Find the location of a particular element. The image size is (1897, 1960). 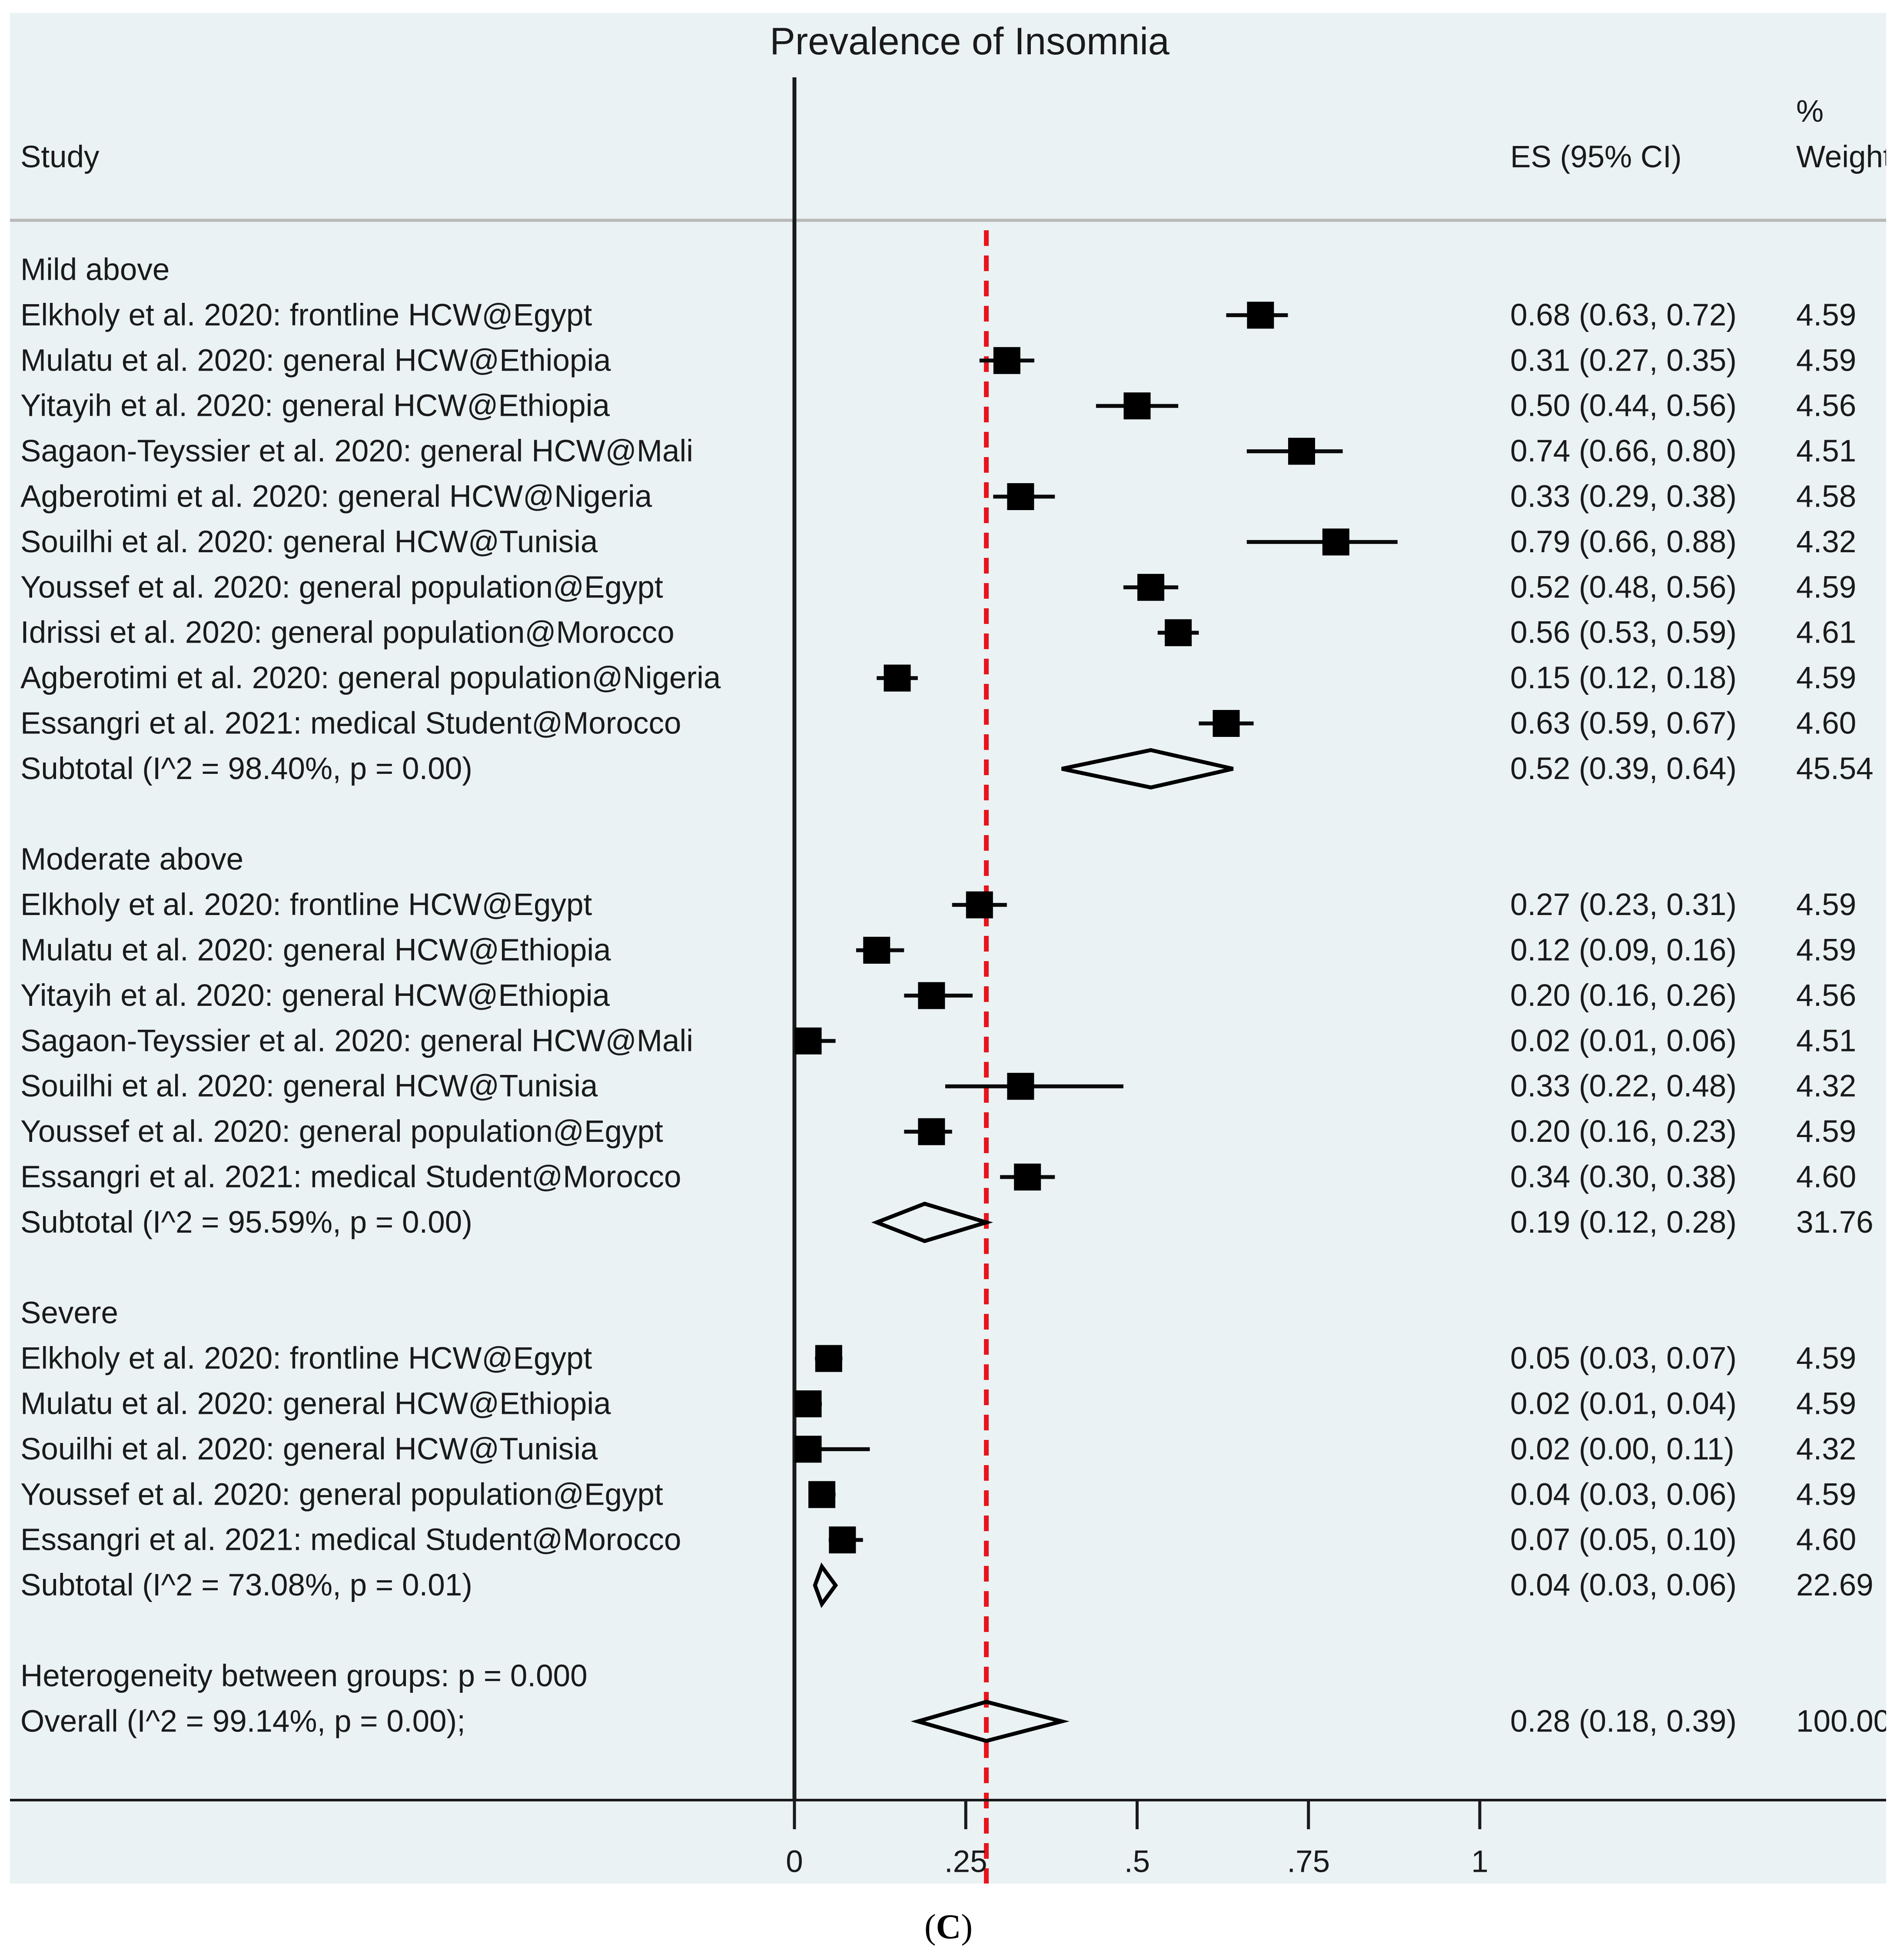

chart-title: Prevalence of Insomnia is located at coordinates (970, 41).